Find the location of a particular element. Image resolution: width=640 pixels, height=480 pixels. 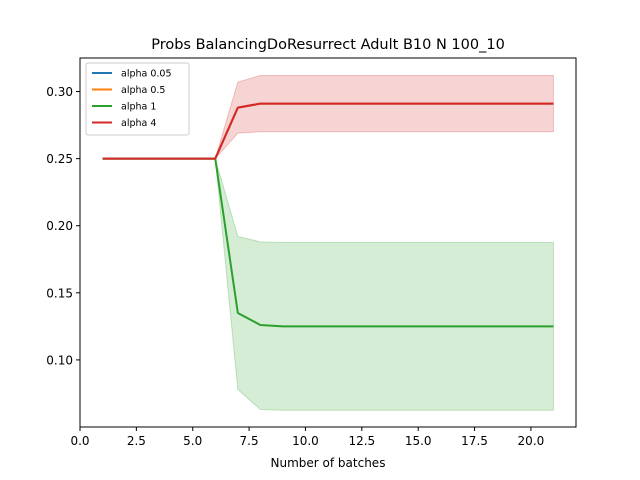

y-tick-label: 0.10 is located at coordinates (59, 360).